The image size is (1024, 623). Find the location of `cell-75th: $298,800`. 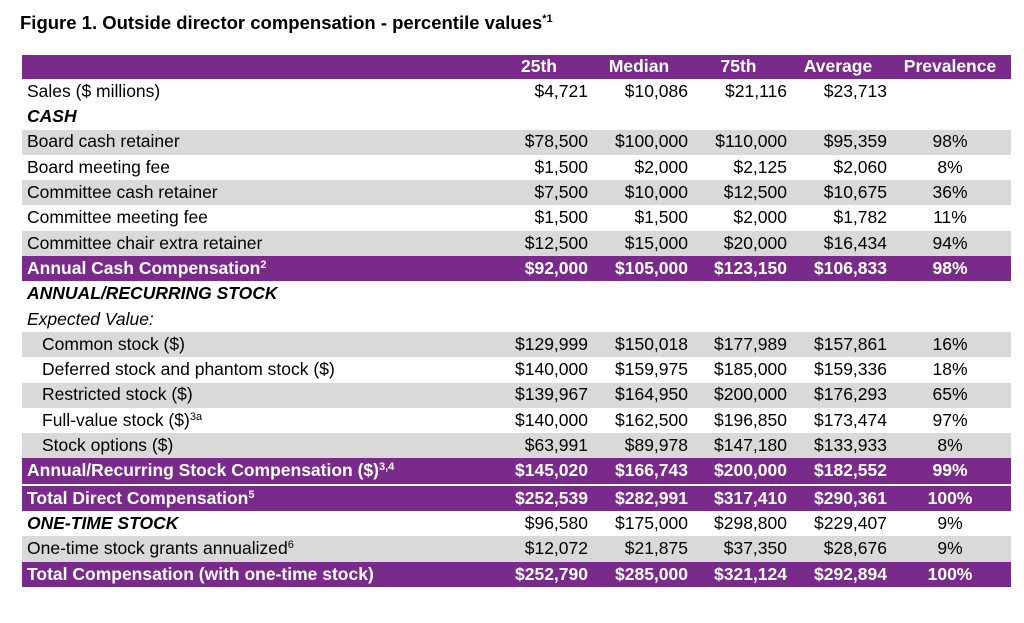

cell-75th: $298,800 is located at coordinates (750, 522).